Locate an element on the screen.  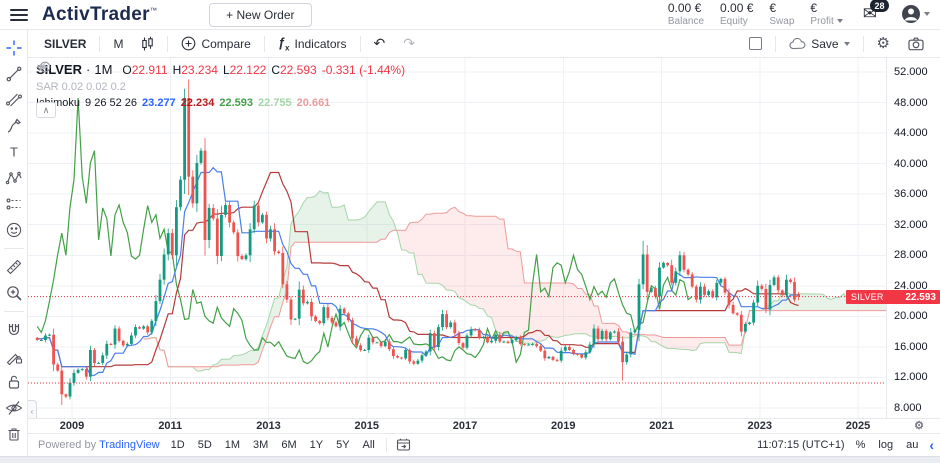
range-1d-button: 1D is located at coordinates (177, 445).